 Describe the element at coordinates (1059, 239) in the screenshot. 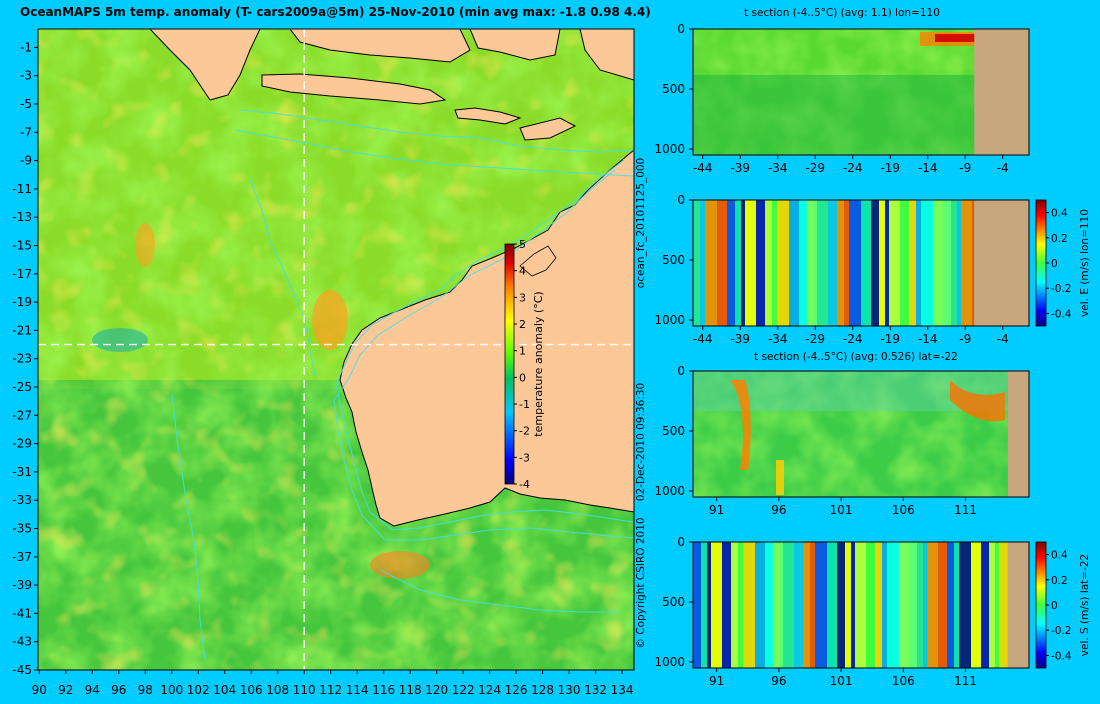

I see `vel-e-colorbar-tick-label: 0.2` at that location.